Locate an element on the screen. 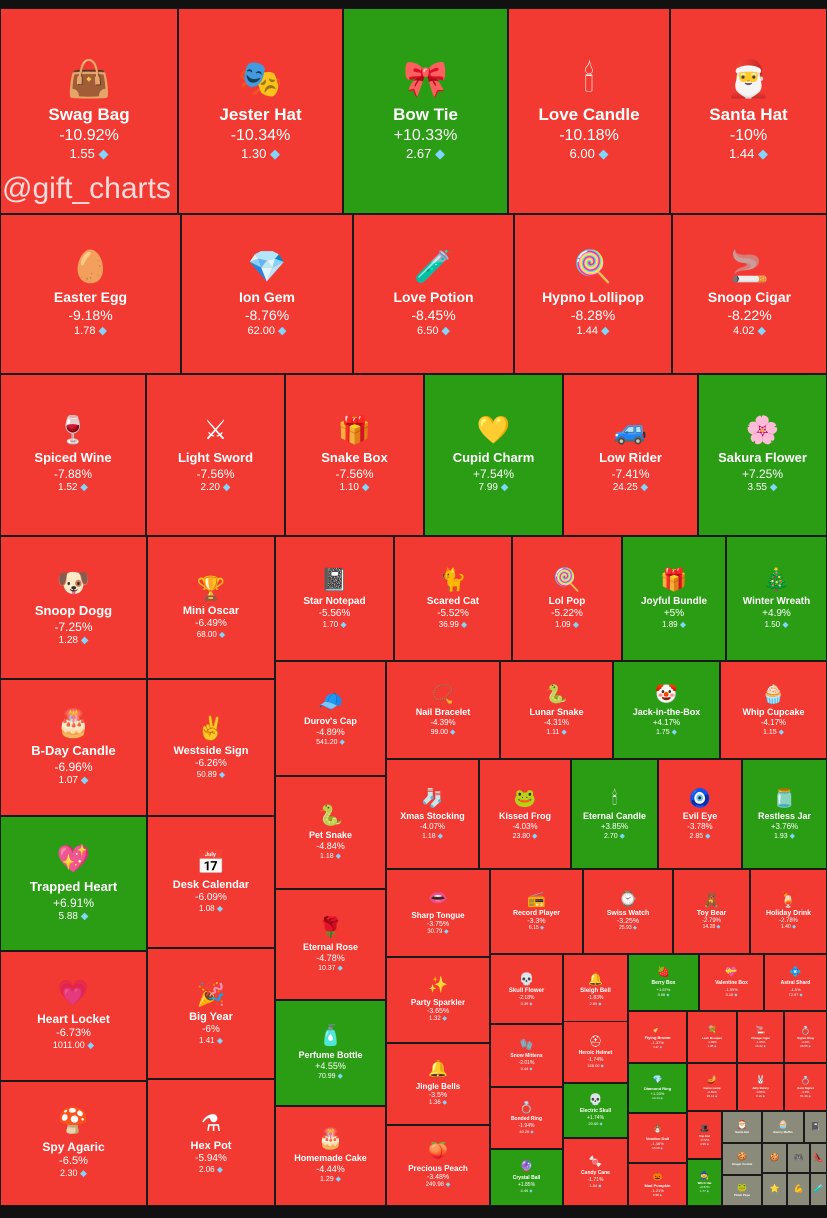 The width and height of the screenshot is (827, 1218). jelly-bunny-icon: 🐰 is located at coordinates (760, 1079).